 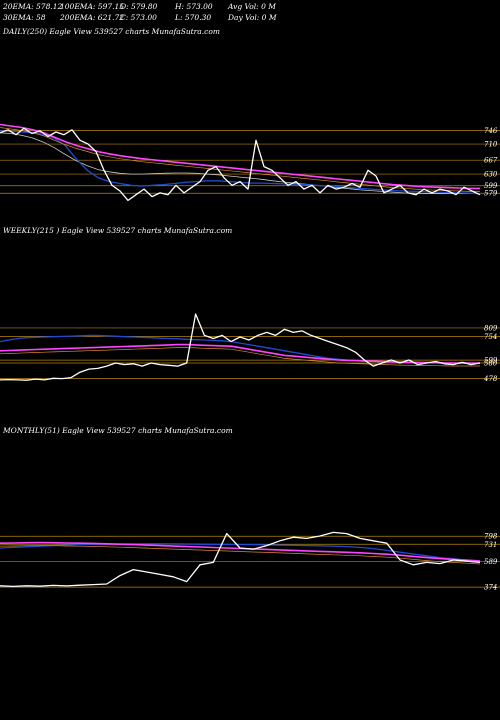 What do you see at coordinates (491, 364) in the screenshot?
I see `weekly-level-label: 580` at bounding box center [491, 364].